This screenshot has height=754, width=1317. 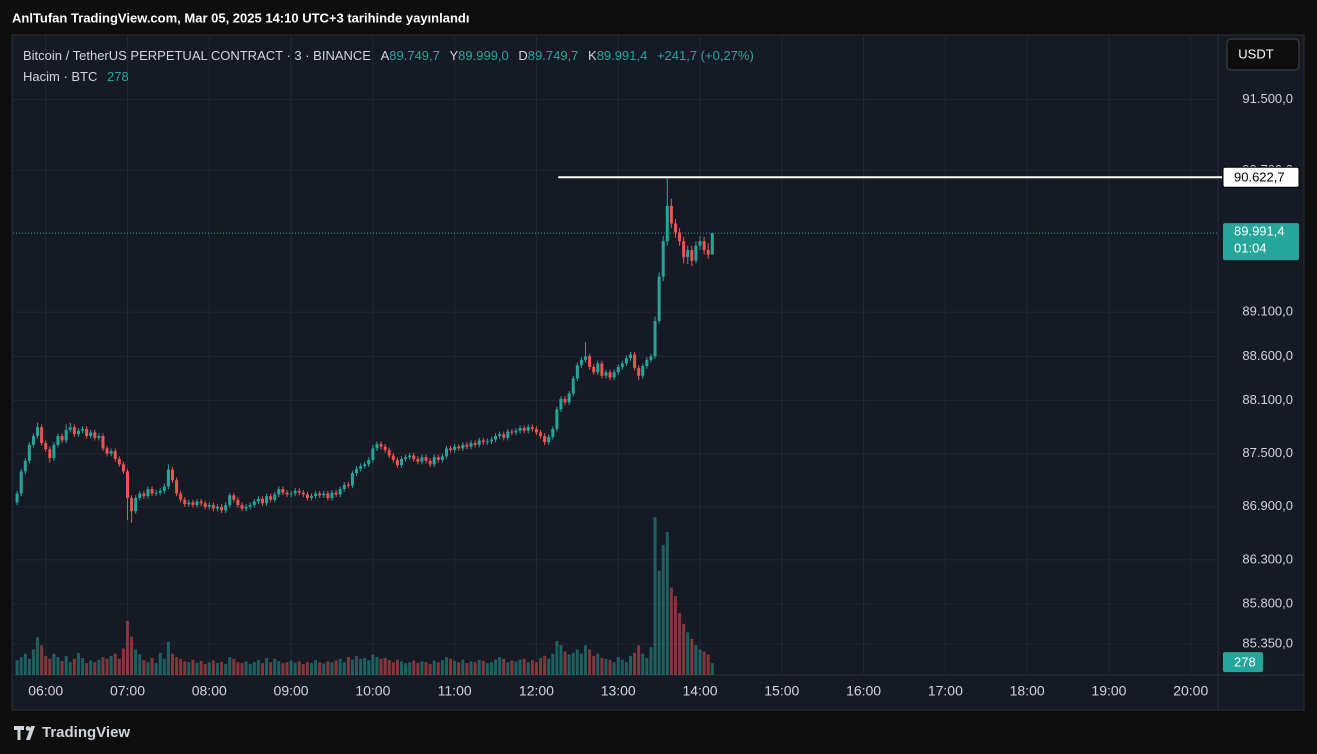 What do you see at coordinates (705, 55) in the screenshot?
I see `change: +241,7 (+0,27%)` at bounding box center [705, 55].